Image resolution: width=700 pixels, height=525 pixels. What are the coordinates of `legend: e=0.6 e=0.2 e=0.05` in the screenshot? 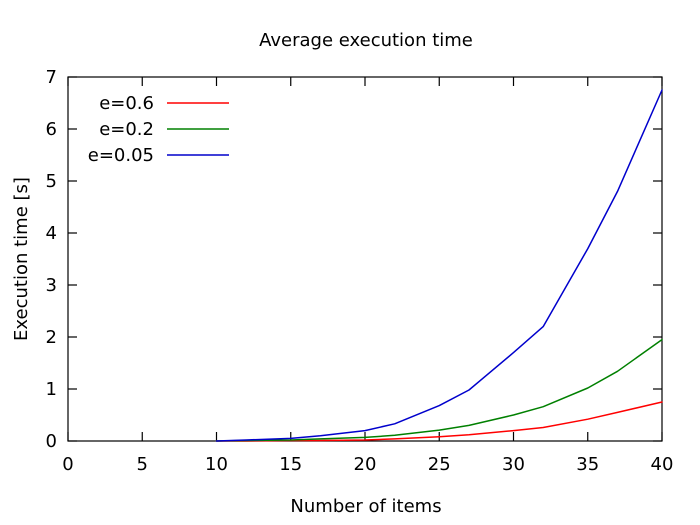 It's located at (158, 129).